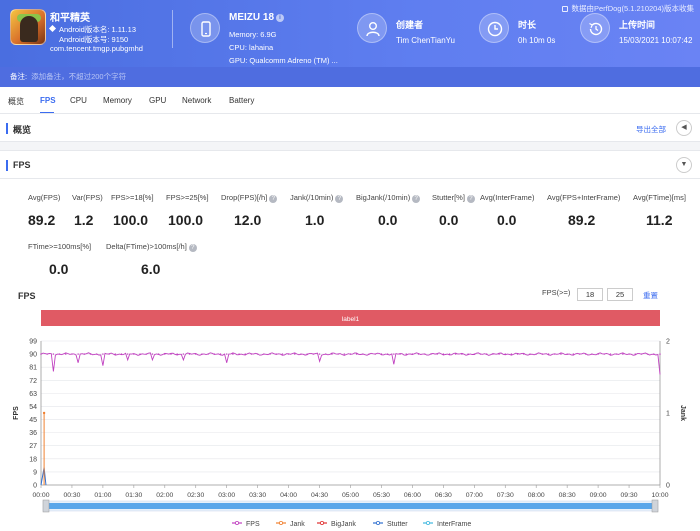  I want to click on x-tick-label: 02:00, so click(164, 495).